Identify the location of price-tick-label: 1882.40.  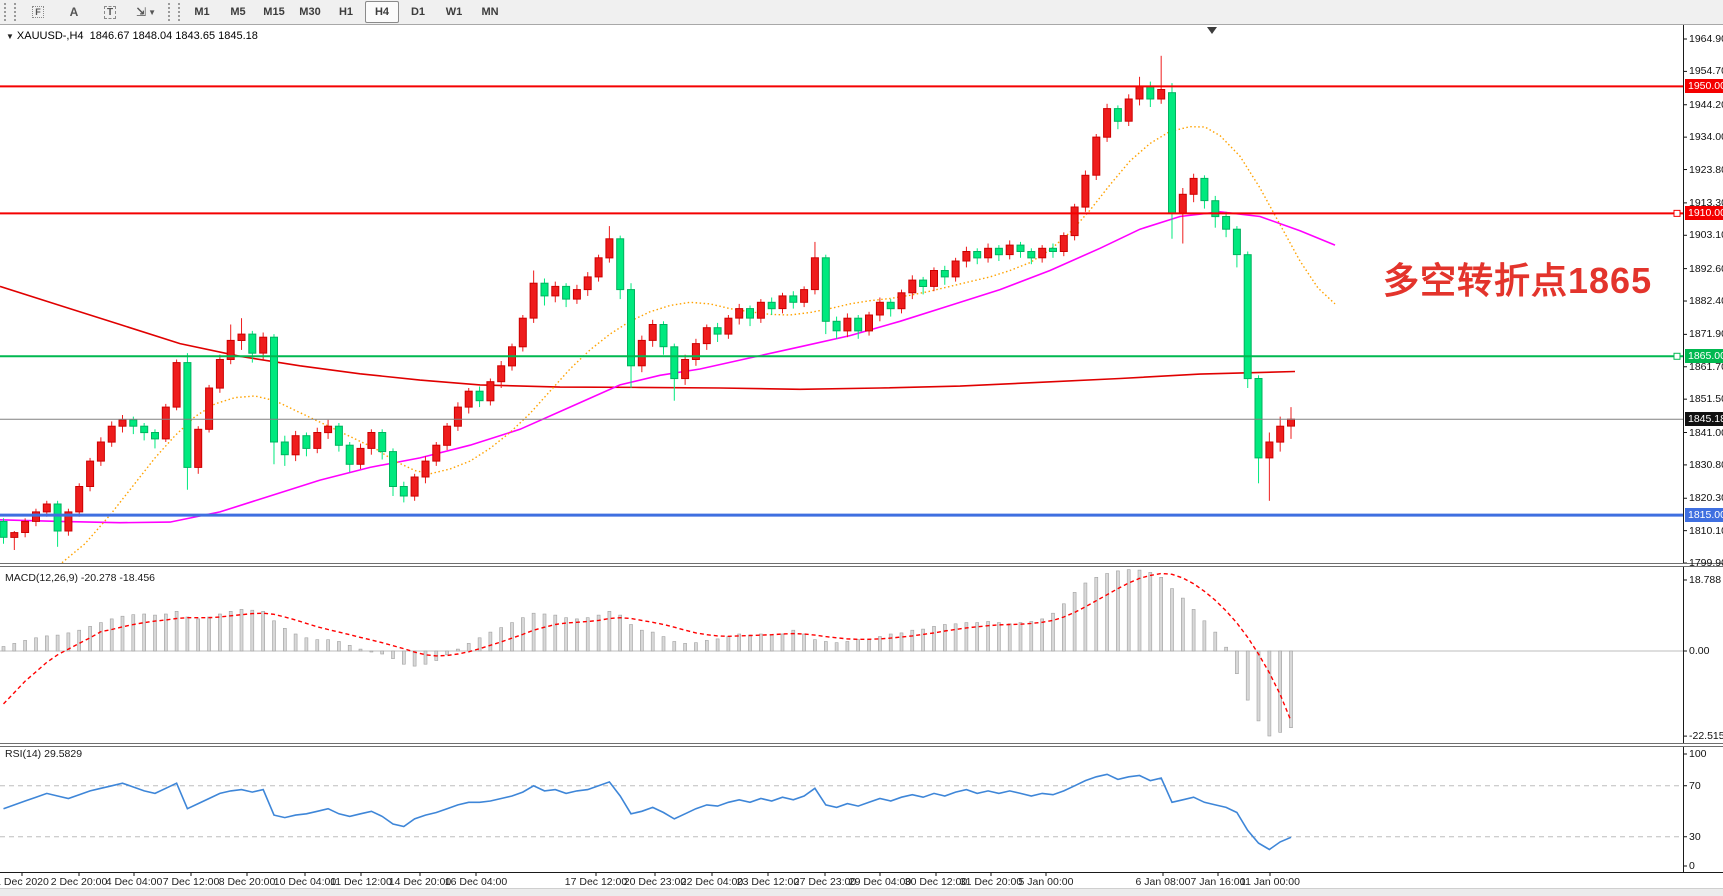
(1706, 301).